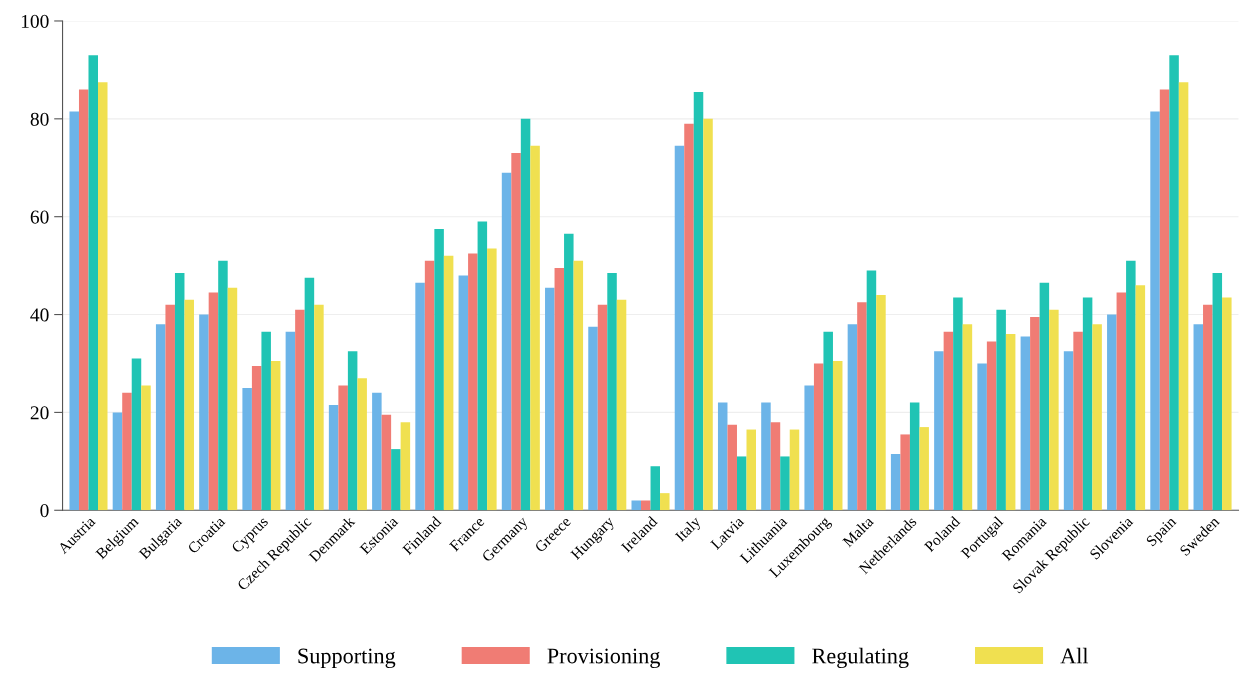 This screenshot has width=1251, height=699. Describe the element at coordinates (860, 658) in the screenshot. I see `legend-label: Regulating` at that location.